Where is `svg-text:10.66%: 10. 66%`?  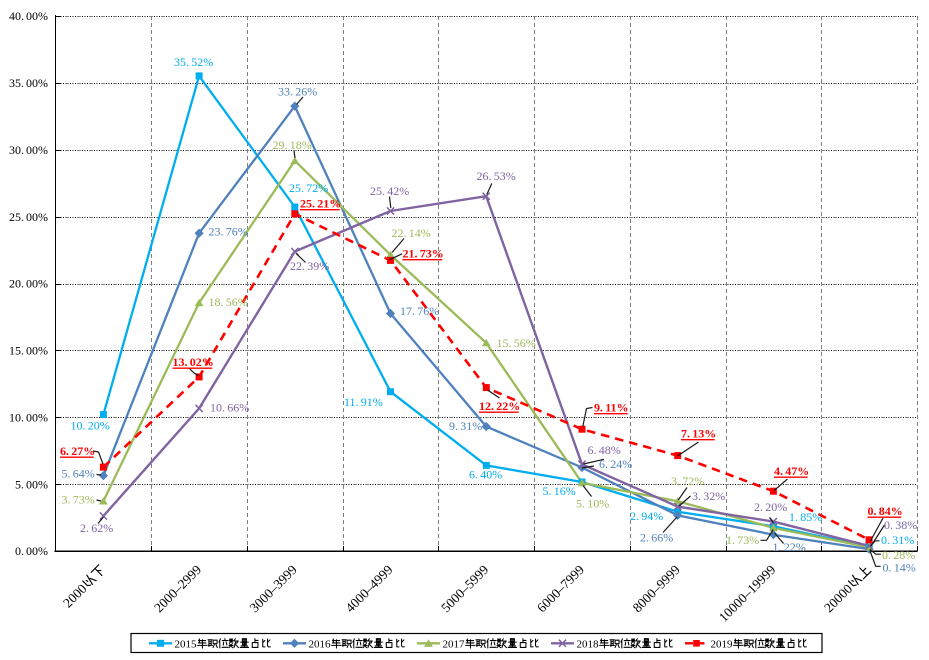
svg-text:10.66%: 10. 66% is located at coordinates (229, 408).